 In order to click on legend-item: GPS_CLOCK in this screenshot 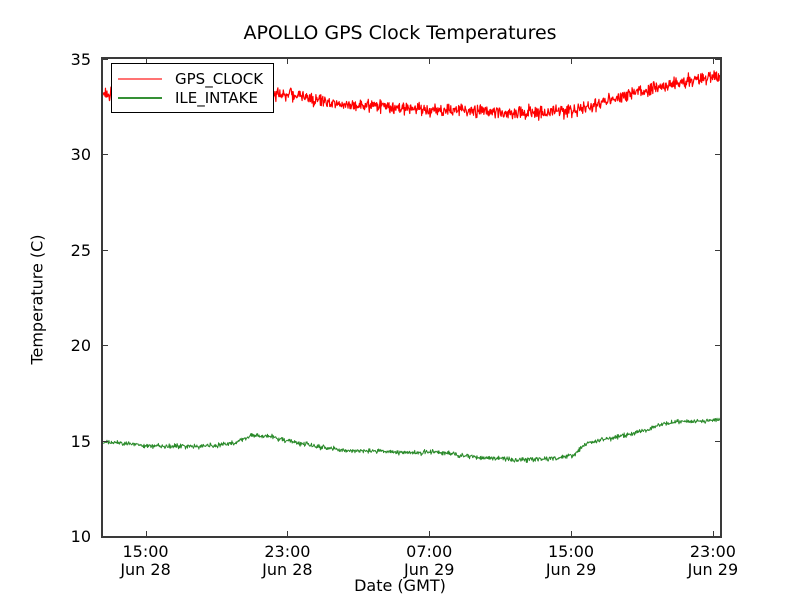, I will do `click(190, 78)`.